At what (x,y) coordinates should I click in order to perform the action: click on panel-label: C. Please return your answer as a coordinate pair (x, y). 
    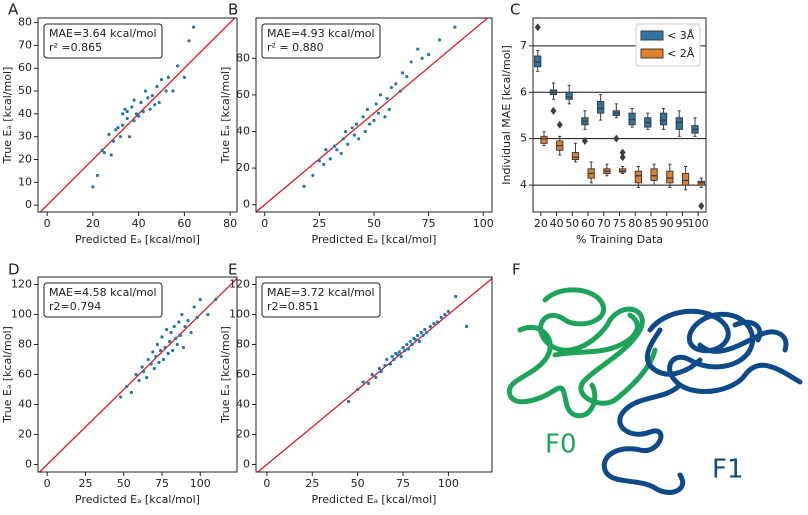
    Looking at the image, I should click on (515, 10).